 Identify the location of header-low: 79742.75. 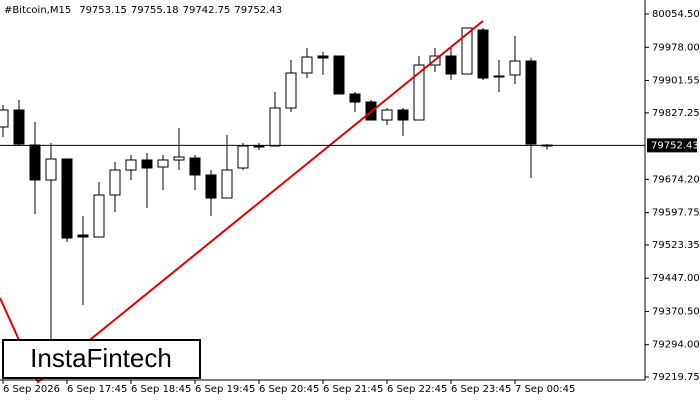
(207, 10).